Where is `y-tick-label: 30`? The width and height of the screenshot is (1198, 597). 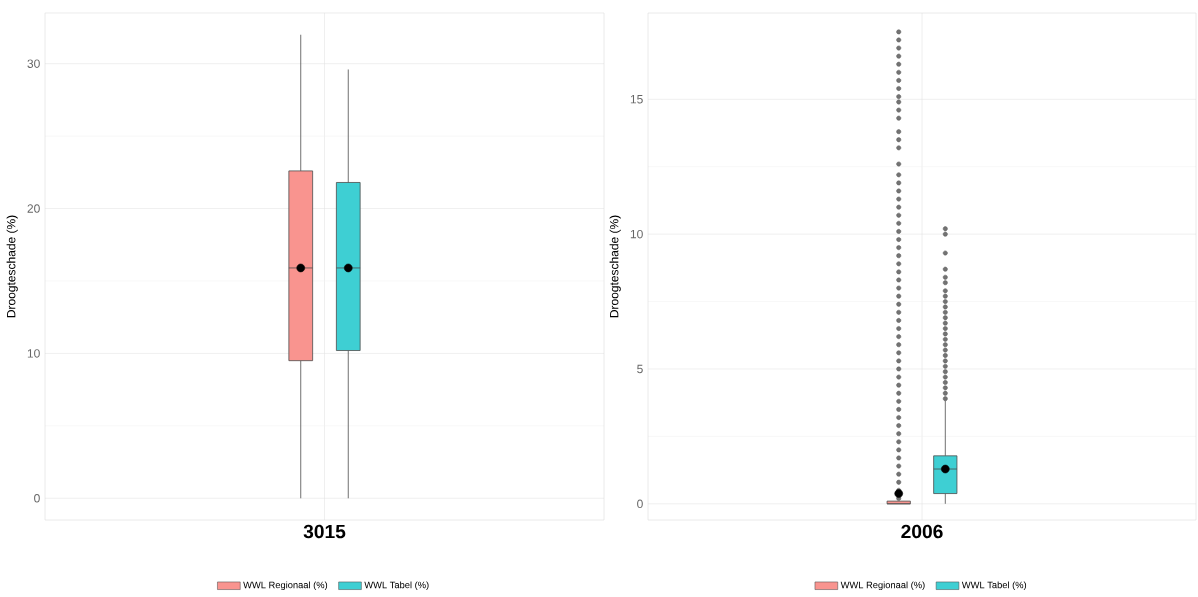 y-tick-label: 30 is located at coordinates (33, 63).